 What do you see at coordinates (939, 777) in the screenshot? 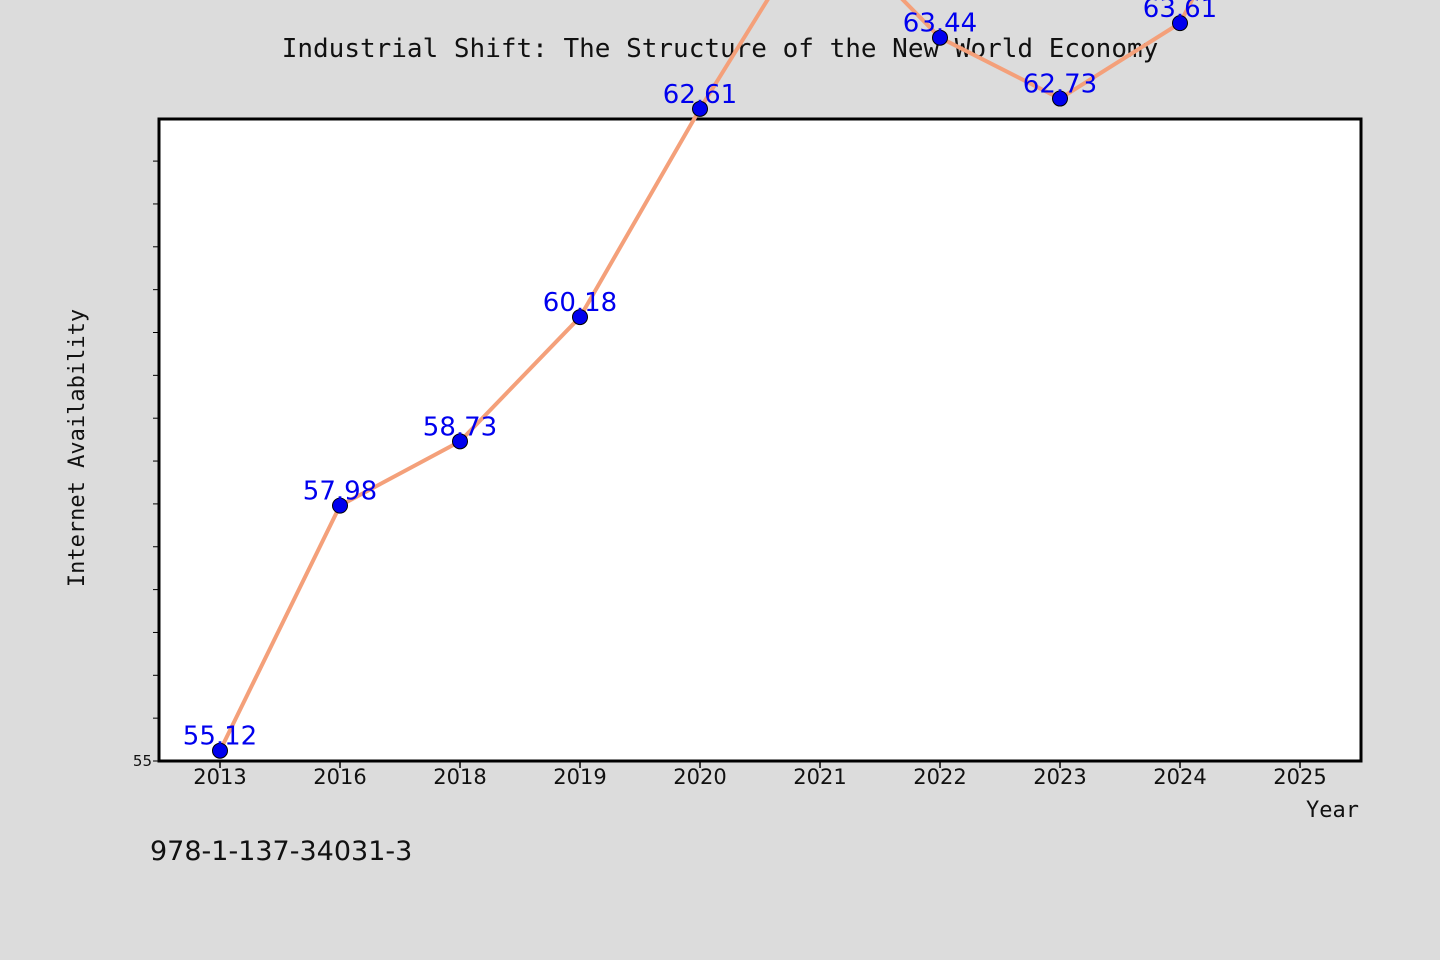
I see `x-tick-label: 2022` at bounding box center [939, 777].